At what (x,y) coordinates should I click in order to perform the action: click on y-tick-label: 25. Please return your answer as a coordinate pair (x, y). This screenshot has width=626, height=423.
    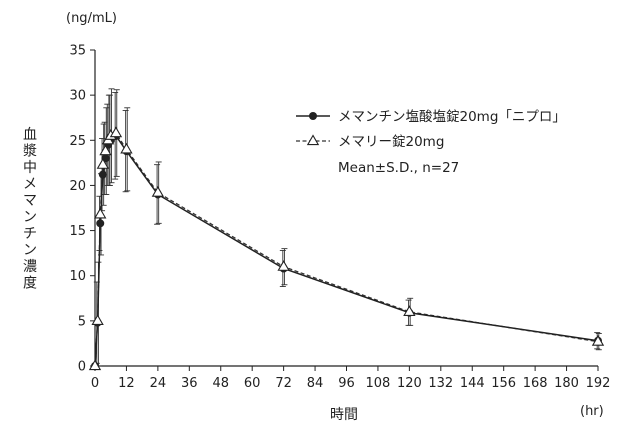
    Looking at the image, I should click on (77, 141).